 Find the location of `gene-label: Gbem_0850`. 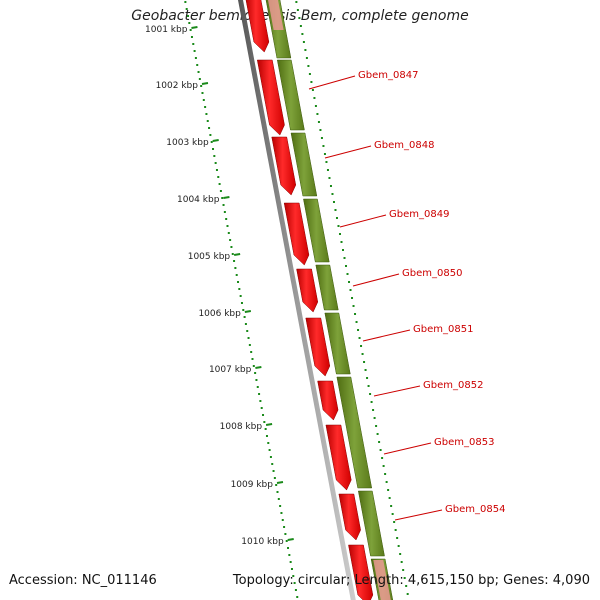

gene-label: Gbem_0850 is located at coordinates (432, 273).